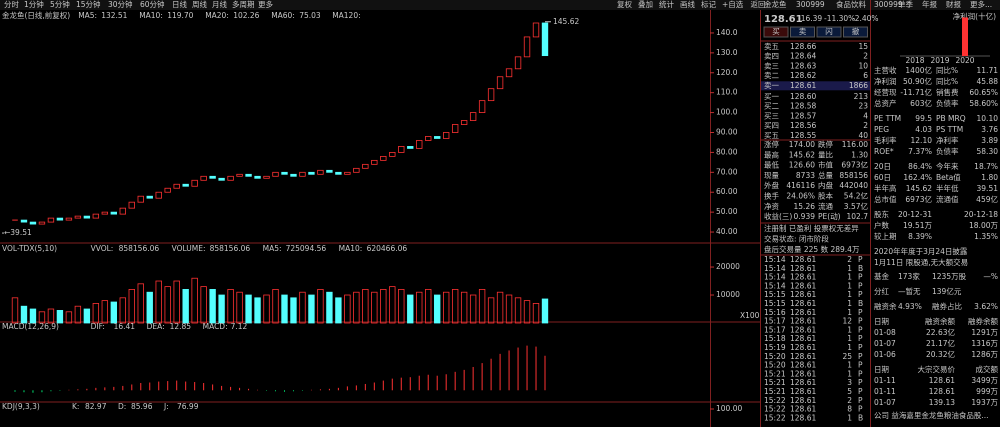 The height and width of the screenshot is (427, 1000). What do you see at coordinates (983, 103) in the screenshot?
I see `value: 58.60%` at bounding box center [983, 103].